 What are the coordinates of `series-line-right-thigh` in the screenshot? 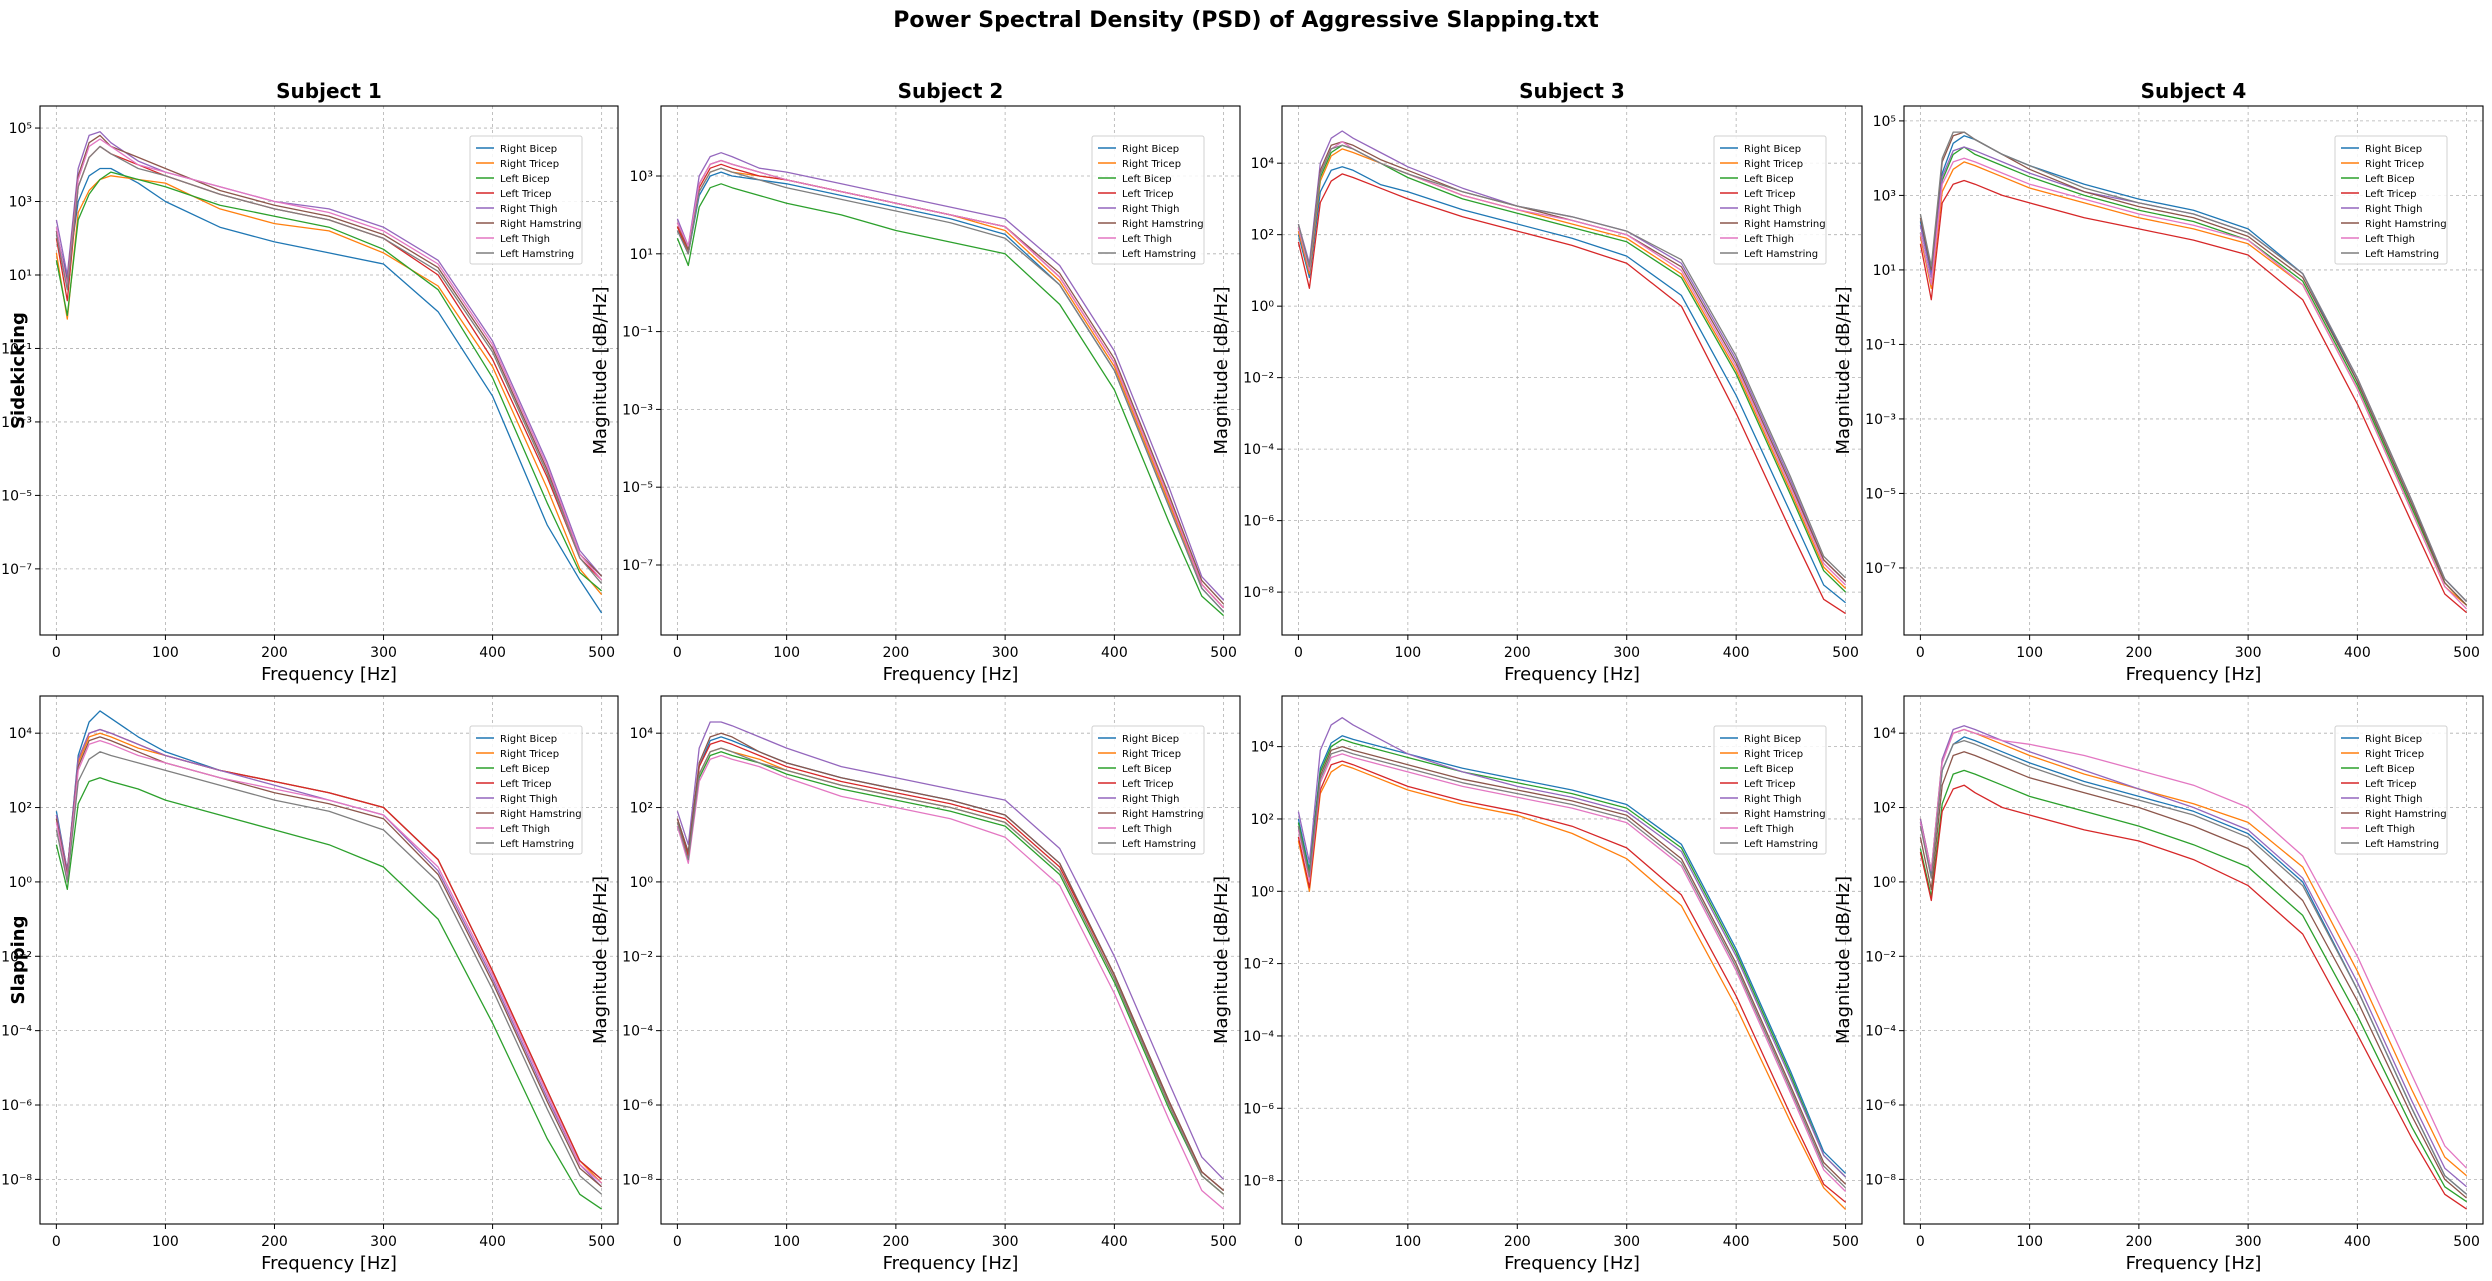 It's located at (950, 950).